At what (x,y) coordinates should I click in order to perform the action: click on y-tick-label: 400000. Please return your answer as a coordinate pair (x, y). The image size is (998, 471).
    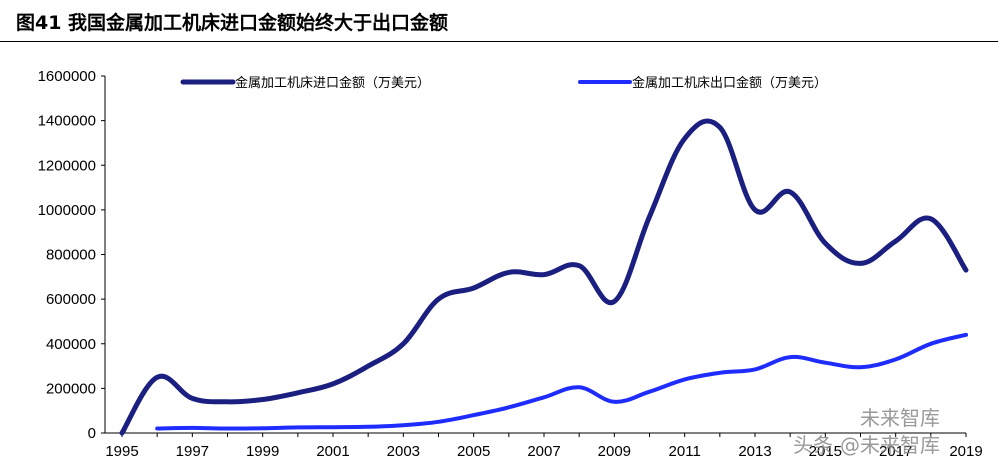
    Looking at the image, I should click on (71, 344).